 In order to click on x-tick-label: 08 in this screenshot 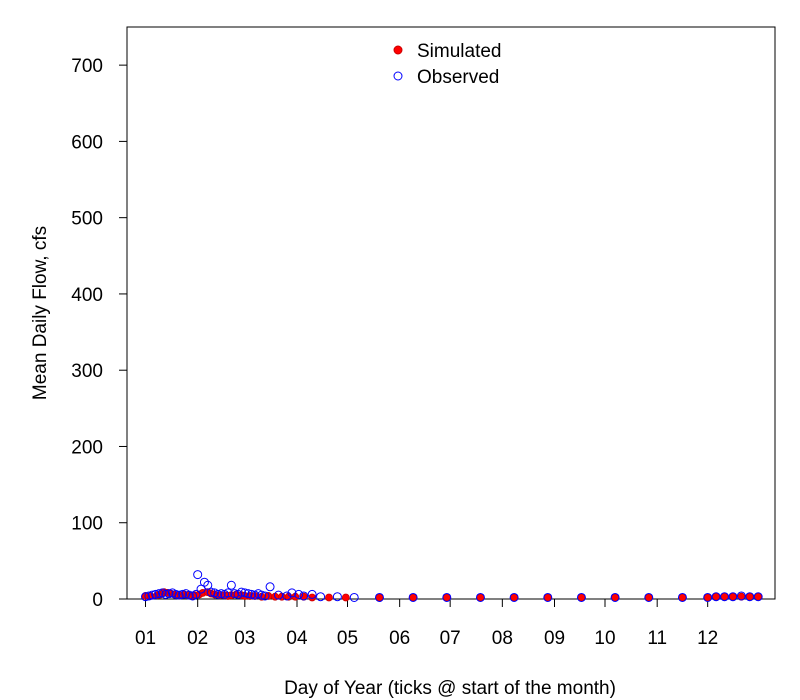, I will do `click(502, 638)`.